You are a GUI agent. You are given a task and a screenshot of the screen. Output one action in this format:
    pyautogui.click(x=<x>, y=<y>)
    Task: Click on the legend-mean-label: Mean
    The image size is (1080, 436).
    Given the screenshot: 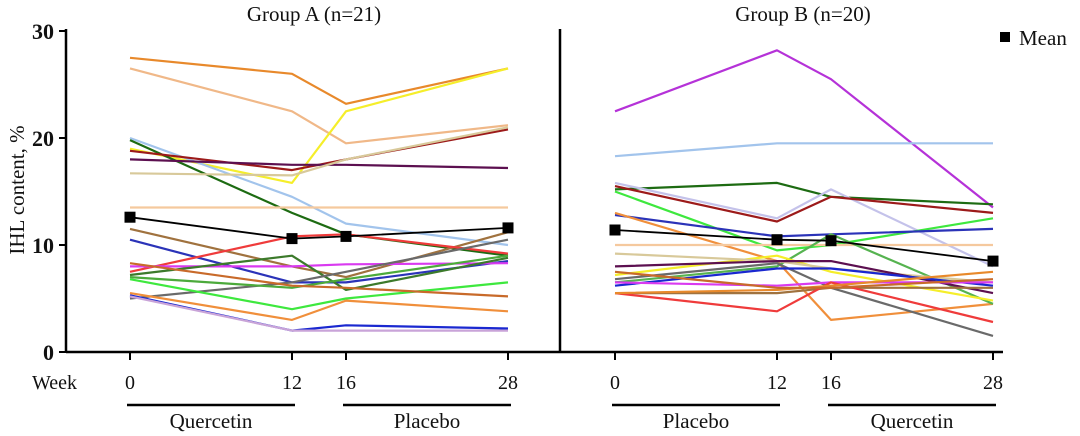 What is the action you would take?
    pyautogui.click(x=1043, y=38)
    